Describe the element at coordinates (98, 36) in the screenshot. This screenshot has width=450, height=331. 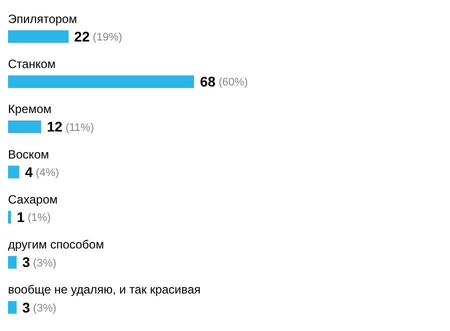
I see `data-label: 22 (19%)` at that location.